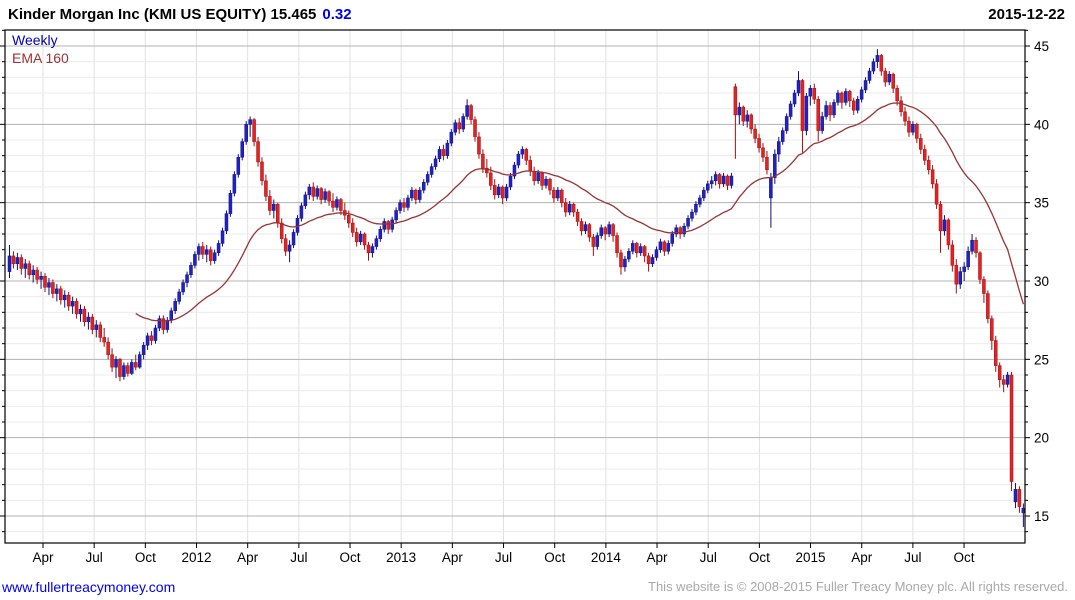 This screenshot has width=1075, height=600. Describe the element at coordinates (1041, 124) in the screenshot. I see `y-tick-label: 40` at that location.